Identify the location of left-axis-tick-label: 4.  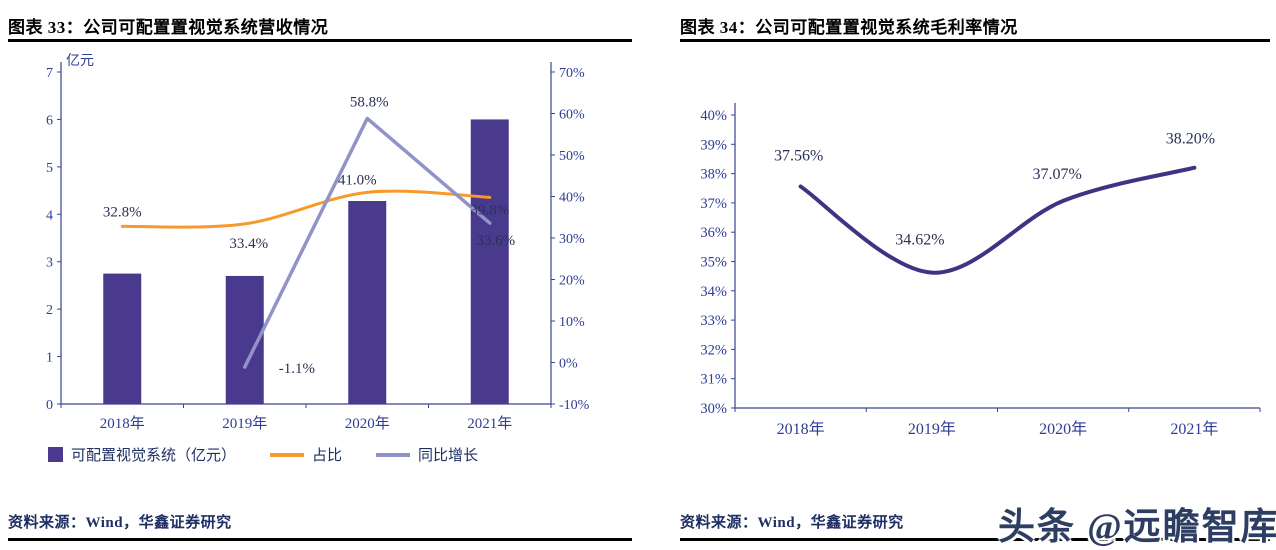
(49, 215).